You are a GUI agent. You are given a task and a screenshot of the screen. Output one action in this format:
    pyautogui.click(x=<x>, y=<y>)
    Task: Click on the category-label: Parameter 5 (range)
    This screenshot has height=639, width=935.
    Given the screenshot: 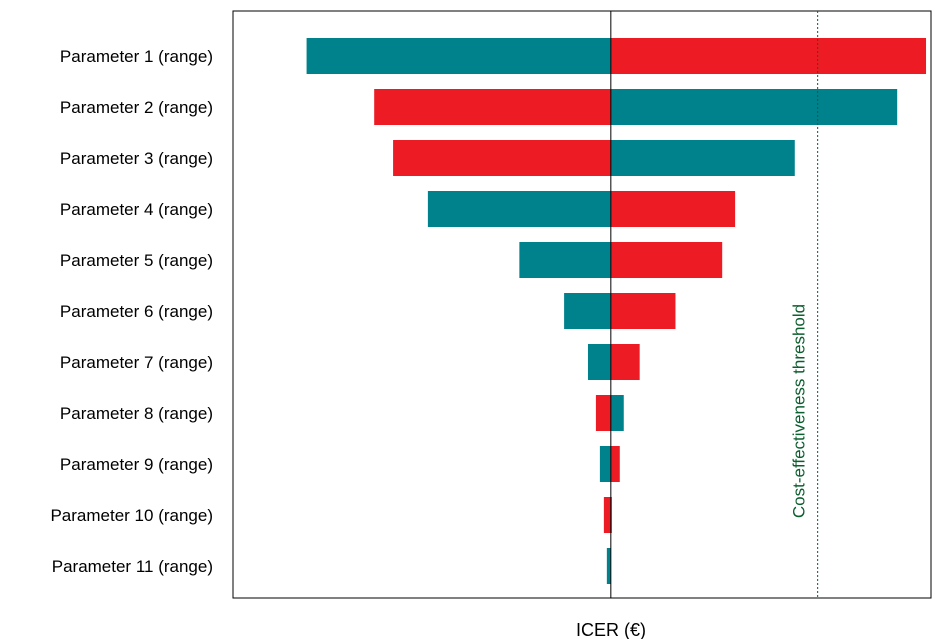 What is the action you would take?
    pyautogui.click(x=136, y=260)
    